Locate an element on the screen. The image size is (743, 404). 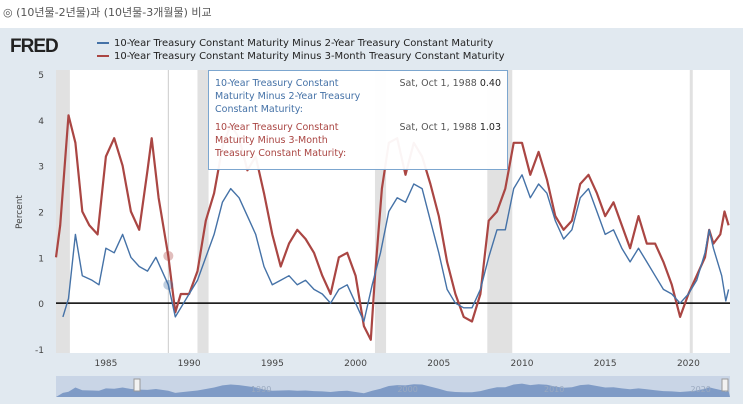
y-tick-label: 4 is located at coordinates (41, 122).